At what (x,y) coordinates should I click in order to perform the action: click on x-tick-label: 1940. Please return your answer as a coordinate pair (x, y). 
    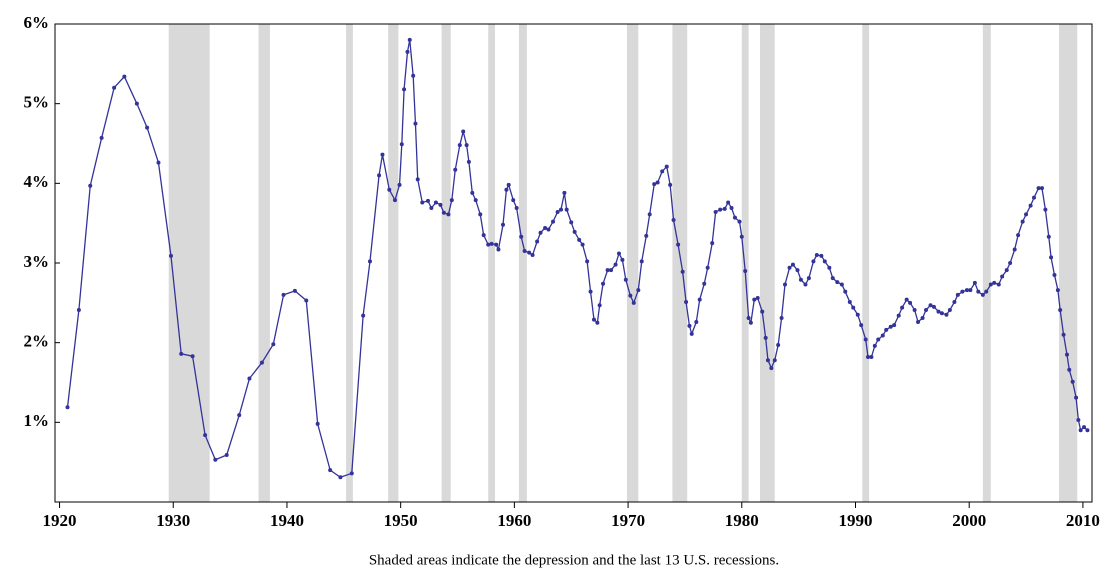
    Looking at the image, I should click on (287, 520).